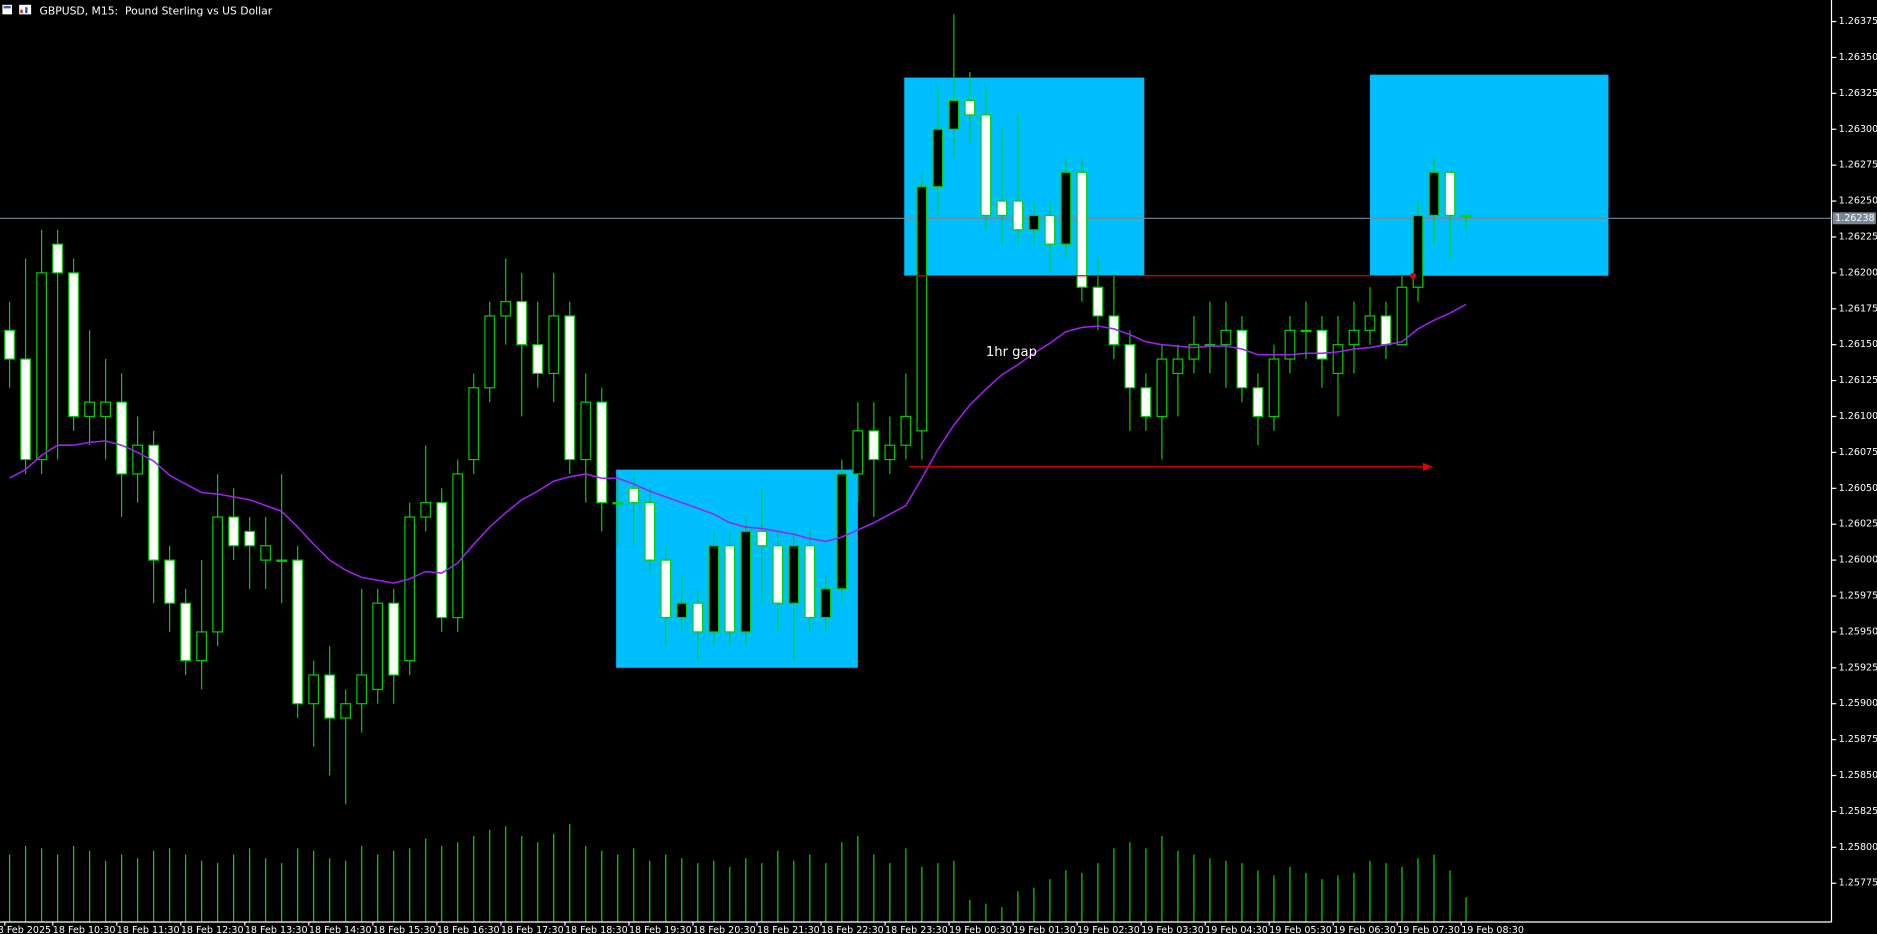 Image resolution: width=1877 pixels, height=934 pixels. I want to click on y-tick-label: 1.26150, so click(1858, 344).